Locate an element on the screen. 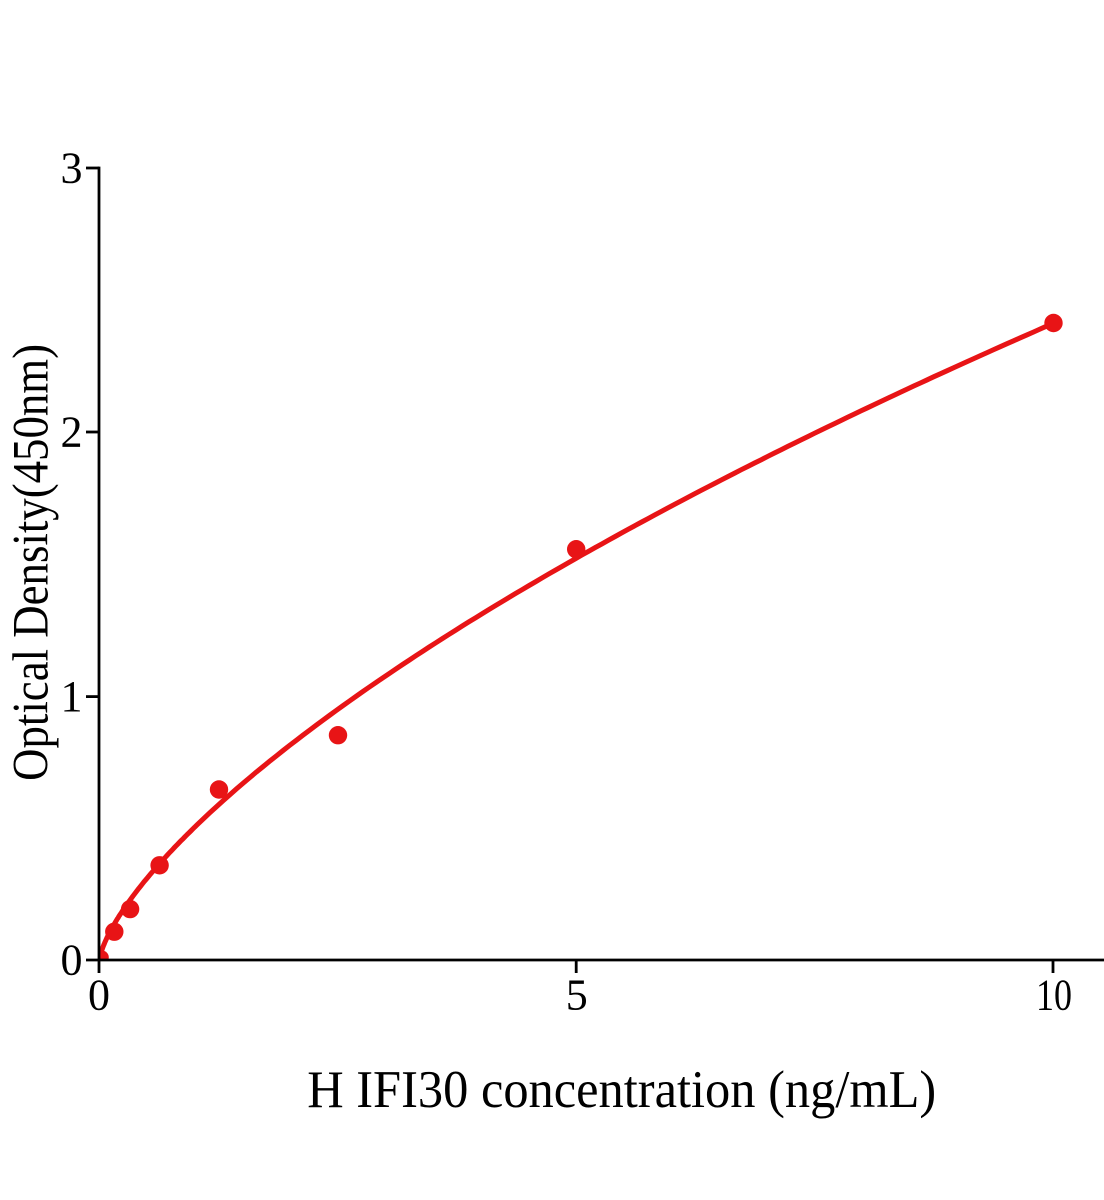 The image size is (1104, 1200). svg-text: 2 is located at coordinates (72, 431).